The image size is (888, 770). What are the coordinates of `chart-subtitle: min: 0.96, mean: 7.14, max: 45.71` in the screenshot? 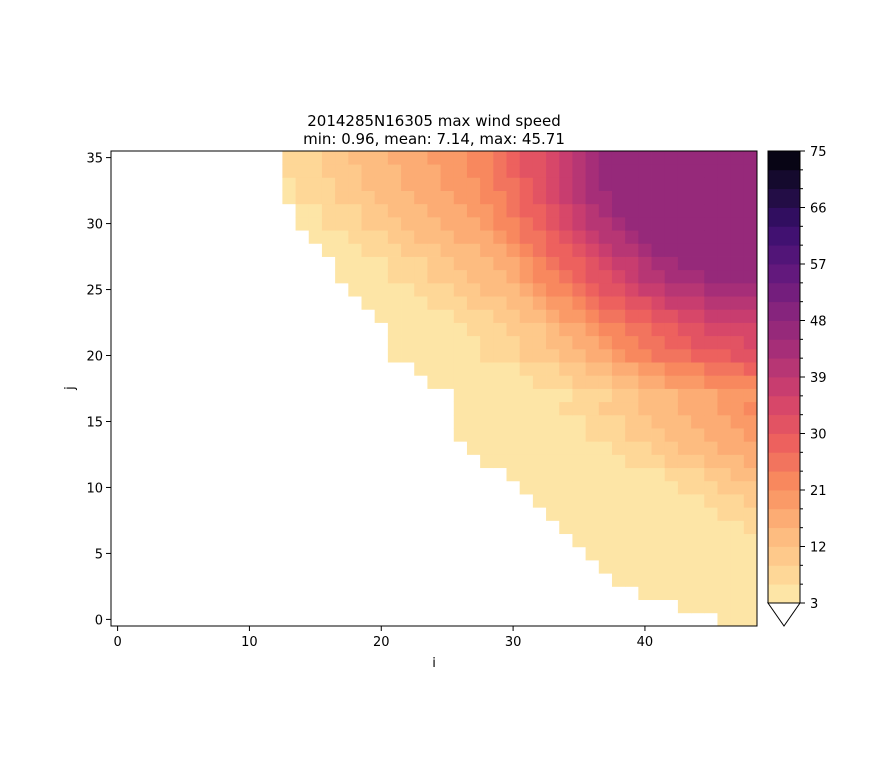 It's located at (434, 139).